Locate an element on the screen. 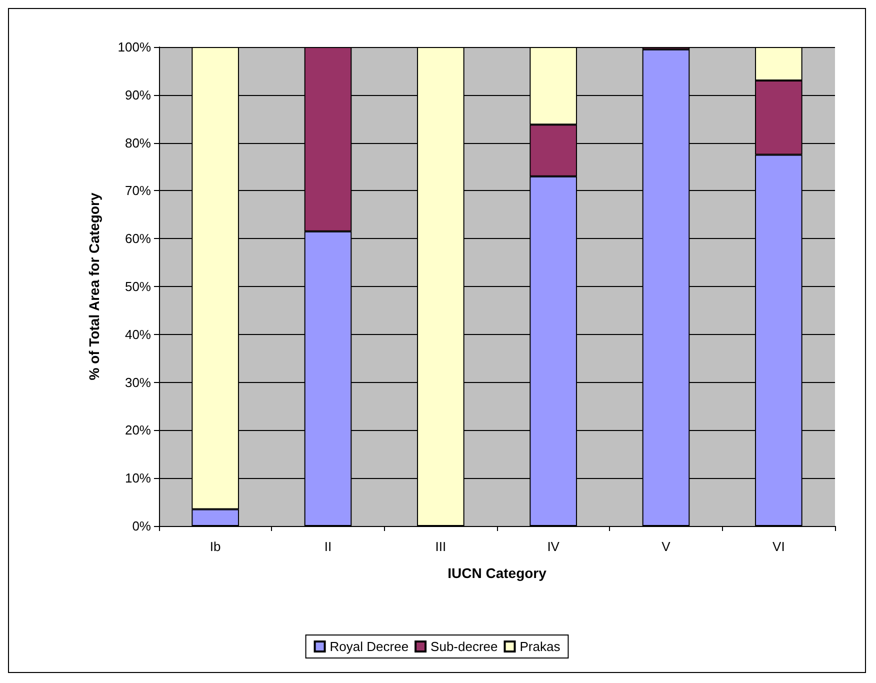 The image size is (876, 683). x-tick-label: V is located at coordinates (666, 546).